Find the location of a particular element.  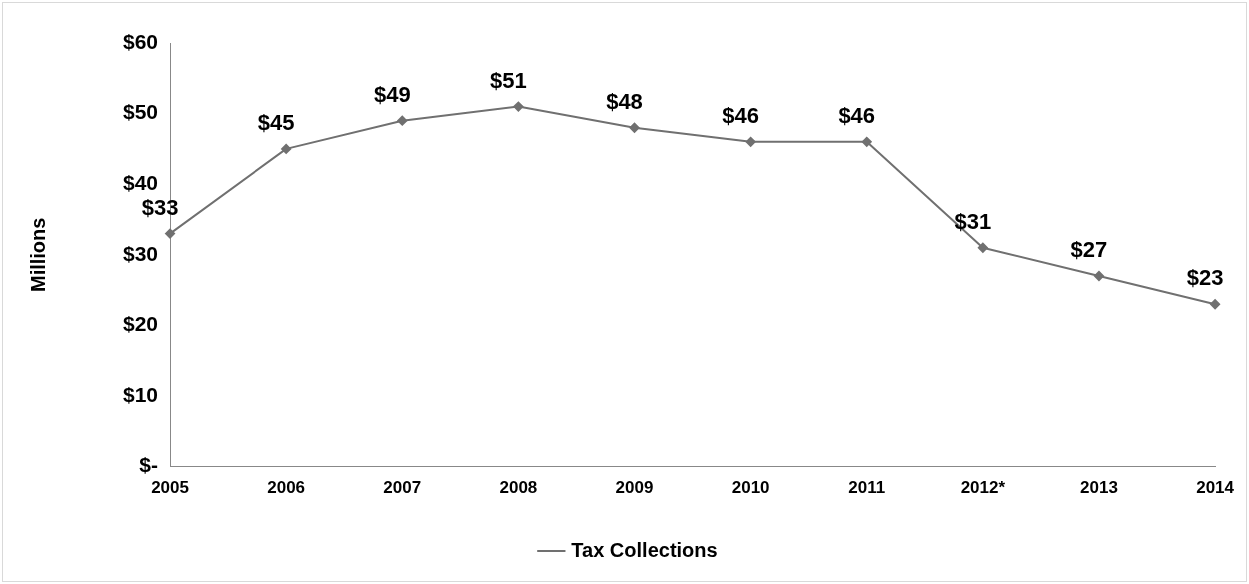

x-tick-label: 2009 is located at coordinates (634, 488).